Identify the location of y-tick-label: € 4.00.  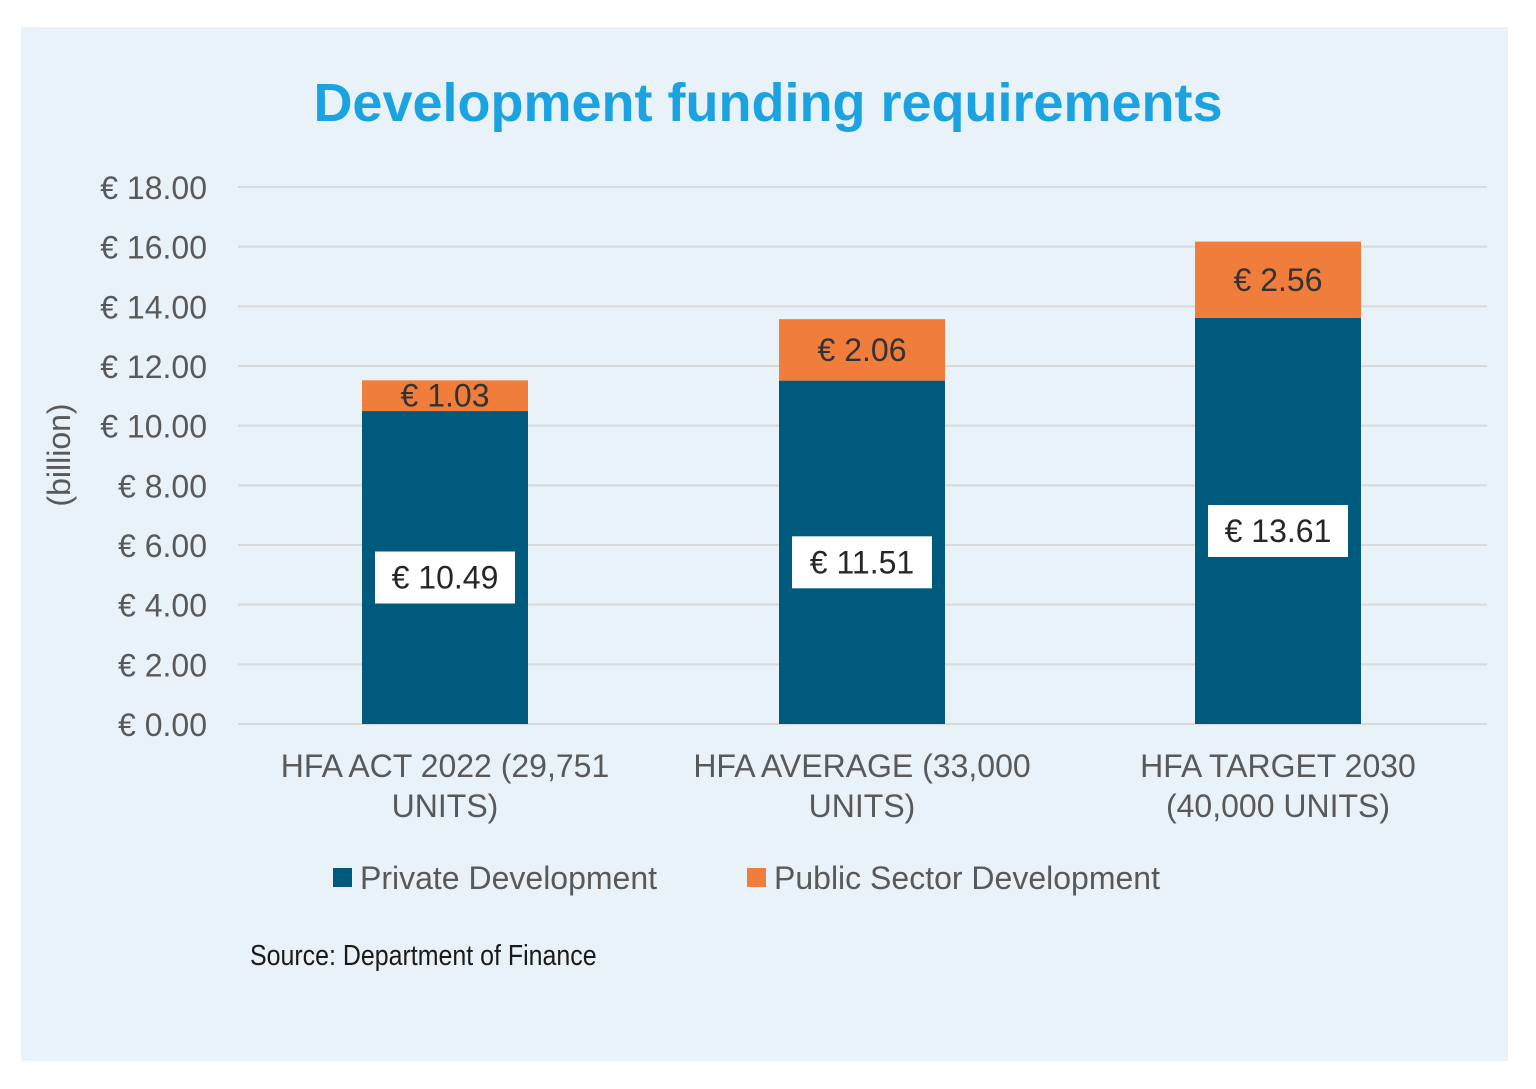
(162, 606).